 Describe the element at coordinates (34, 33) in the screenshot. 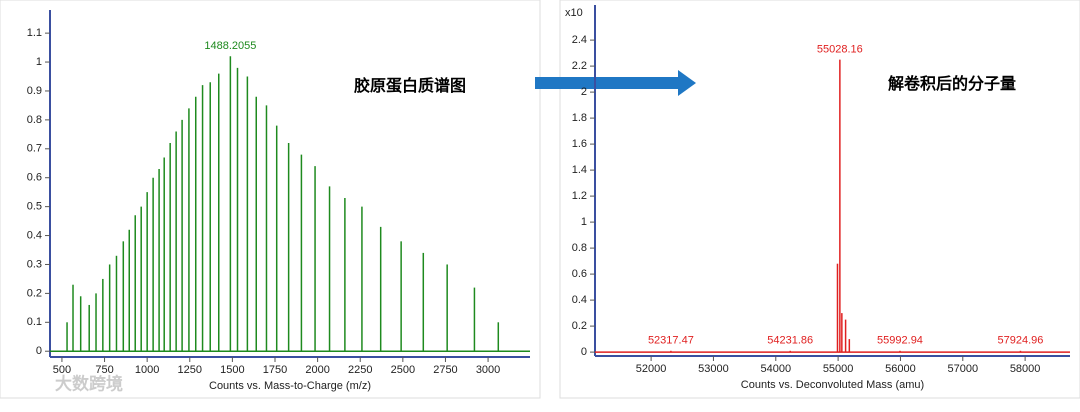

I see `y-tick-label: 1.1` at that location.